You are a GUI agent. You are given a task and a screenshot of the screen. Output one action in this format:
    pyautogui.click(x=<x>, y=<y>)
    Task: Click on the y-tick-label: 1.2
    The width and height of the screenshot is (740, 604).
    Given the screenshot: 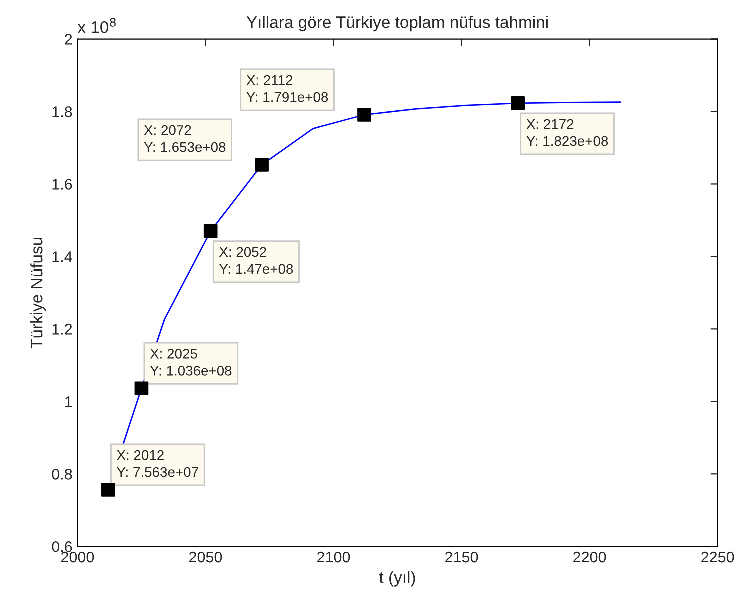 What is the action you would take?
    pyautogui.click(x=62, y=329)
    